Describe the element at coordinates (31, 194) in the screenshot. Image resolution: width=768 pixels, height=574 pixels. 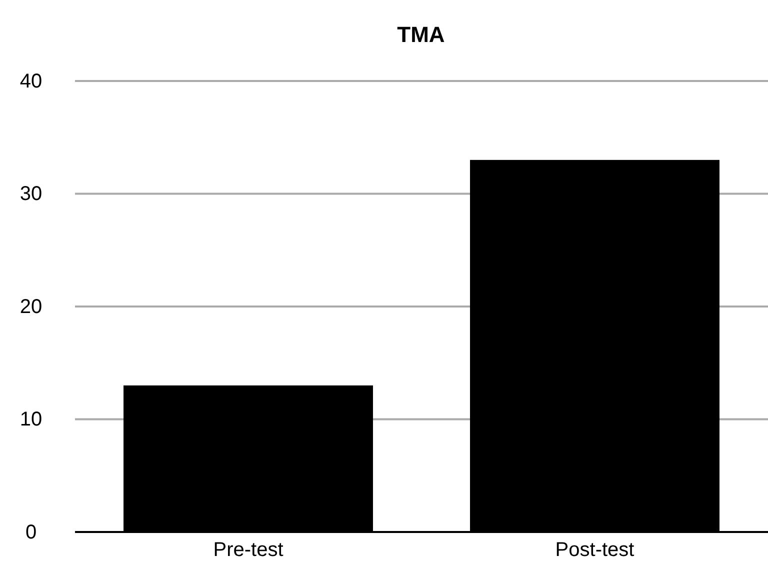
I see `y-tick-label: 30` at that location.